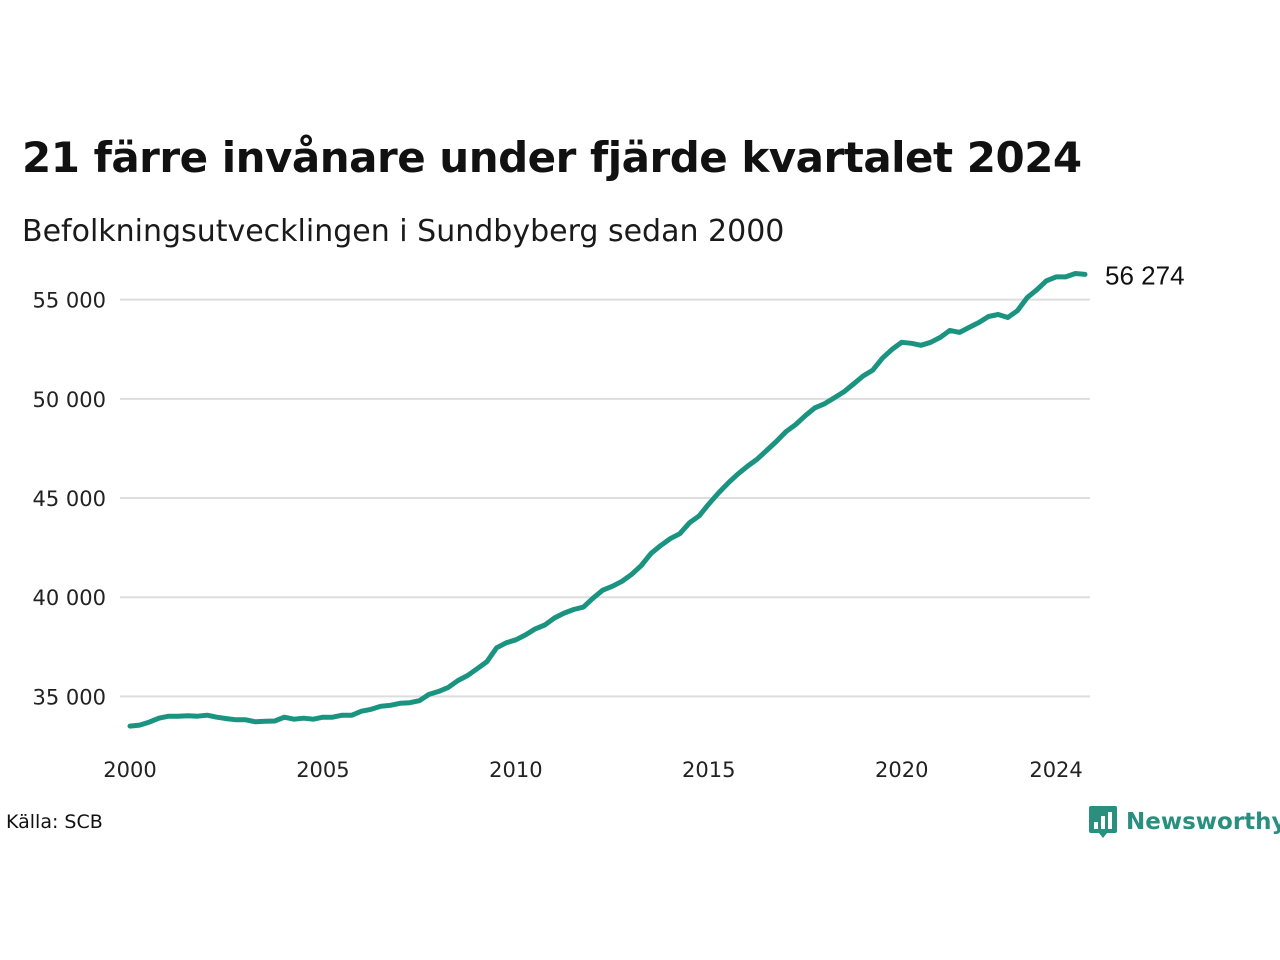 This screenshot has height=960, width=1280. What do you see at coordinates (322, 770) in the screenshot?
I see `x-tick-label: 2005` at bounding box center [322, 770].